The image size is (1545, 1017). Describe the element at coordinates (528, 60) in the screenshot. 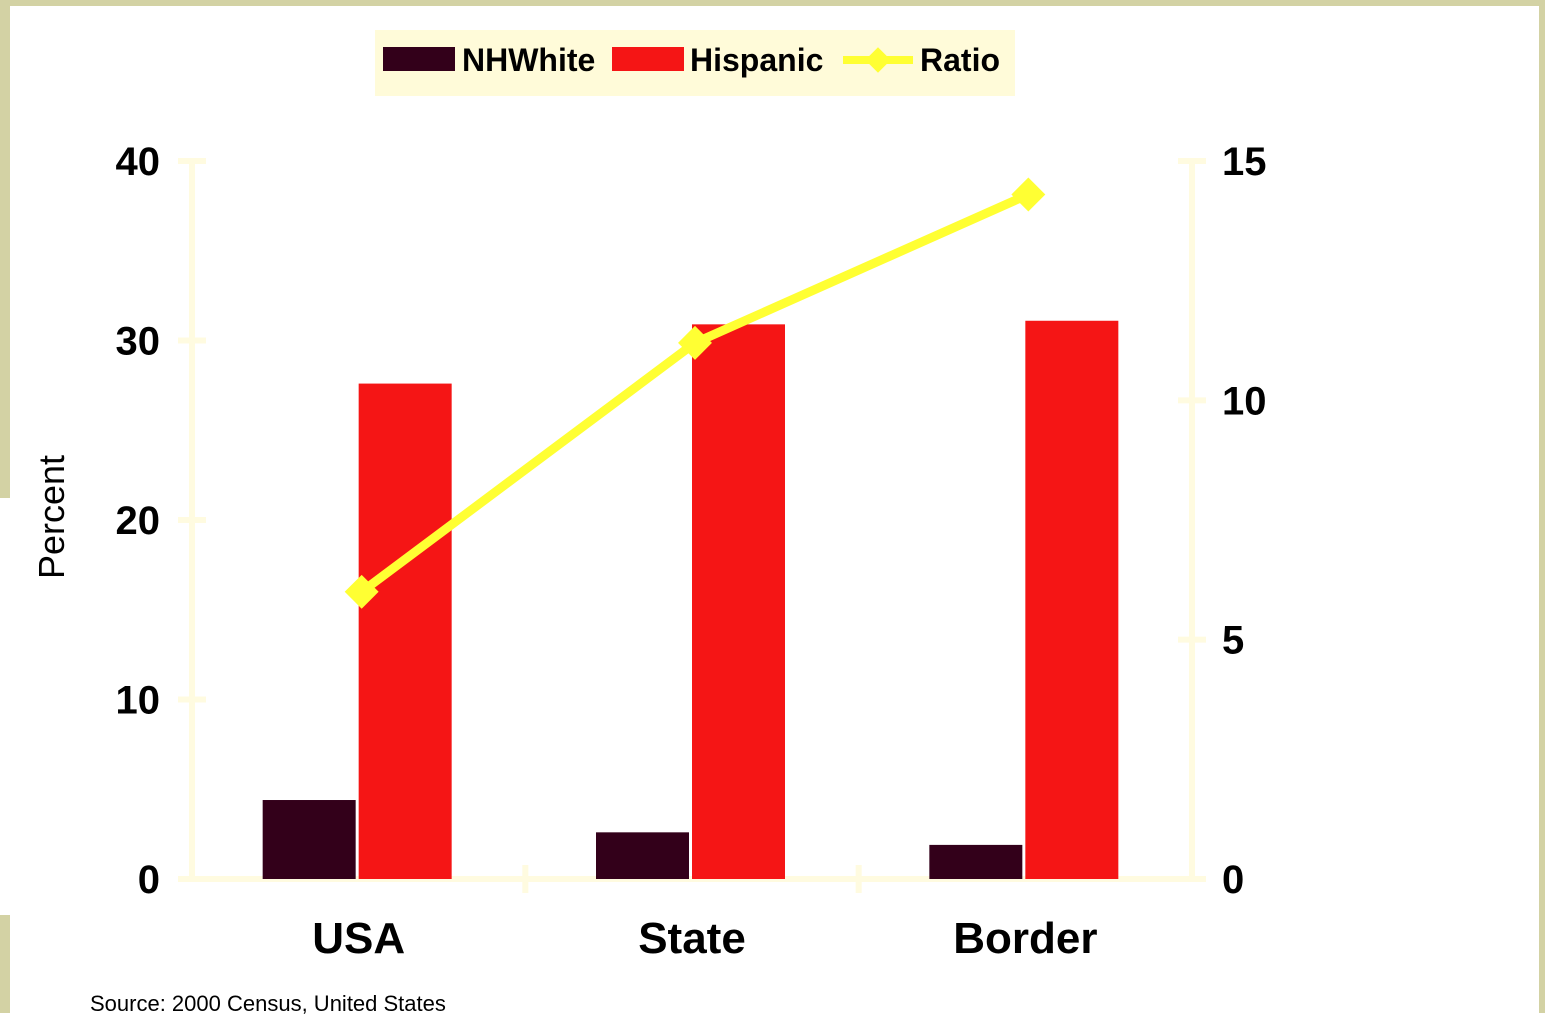

I see `legend-label-nhwhite: NHWhite` at that location.